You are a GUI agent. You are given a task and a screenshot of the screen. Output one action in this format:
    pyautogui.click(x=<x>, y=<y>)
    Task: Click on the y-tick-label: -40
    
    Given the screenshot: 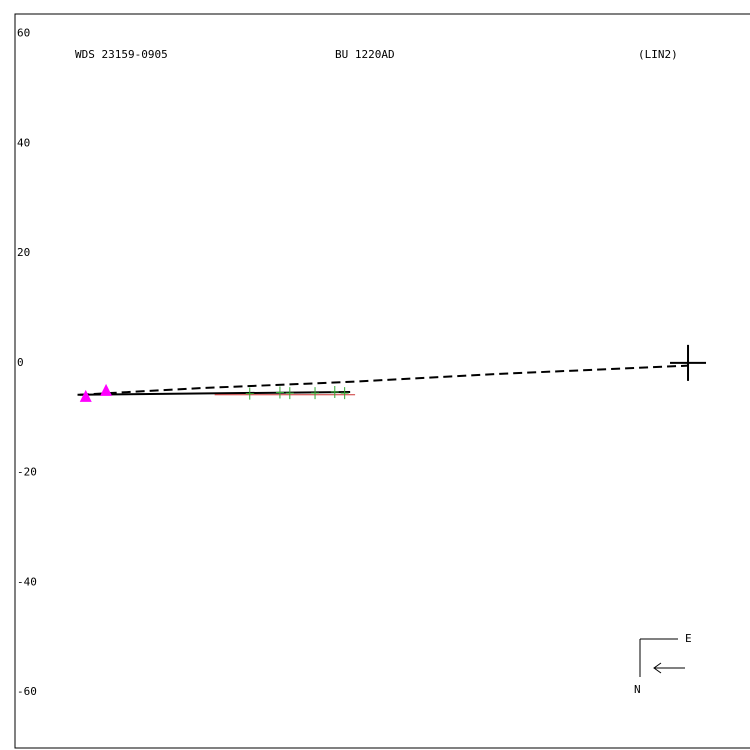 What is the action you would take?
    pyautogui.click(x=27, y=581)
    